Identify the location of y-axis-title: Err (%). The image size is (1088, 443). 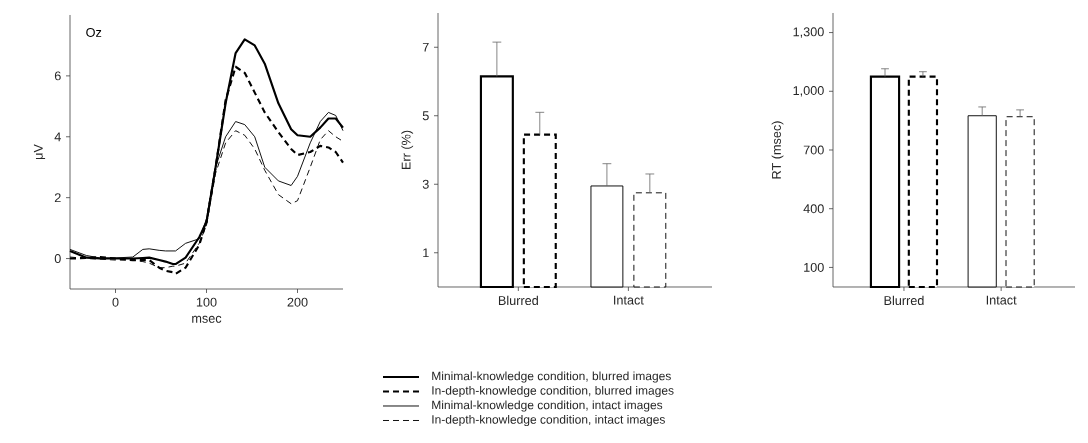
(407, 150).